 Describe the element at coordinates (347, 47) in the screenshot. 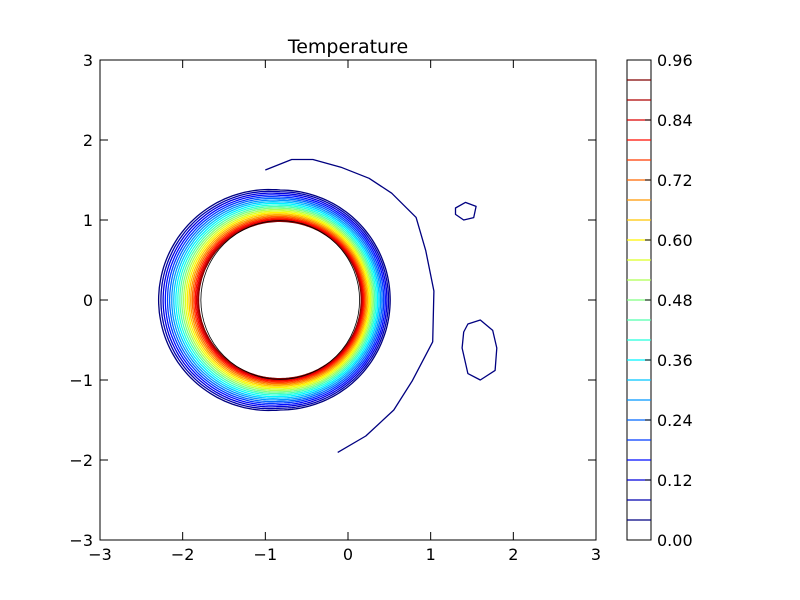

I see `chart-title: Temperature` at that location.